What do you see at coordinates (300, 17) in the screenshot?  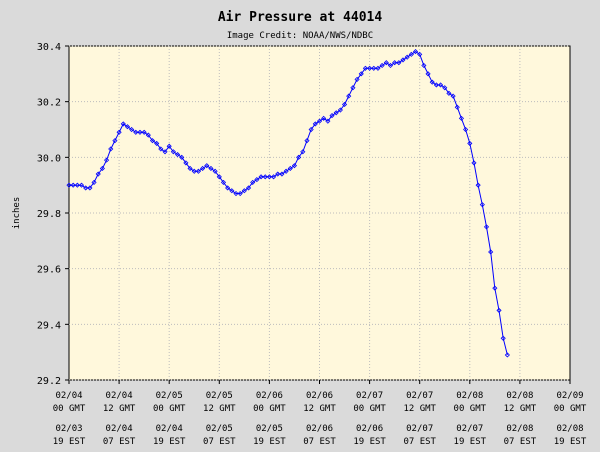 I see `chart-title: Air Pressure at 44014` at bounding box center [300, 17].